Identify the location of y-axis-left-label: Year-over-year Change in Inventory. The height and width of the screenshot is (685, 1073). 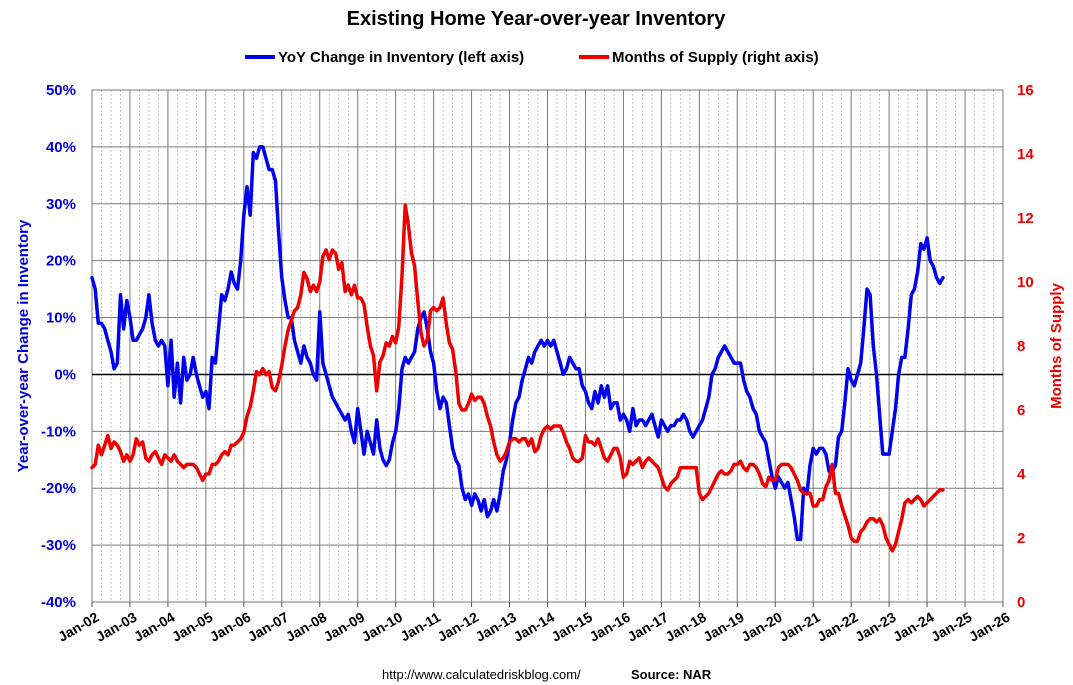
(23, 345).